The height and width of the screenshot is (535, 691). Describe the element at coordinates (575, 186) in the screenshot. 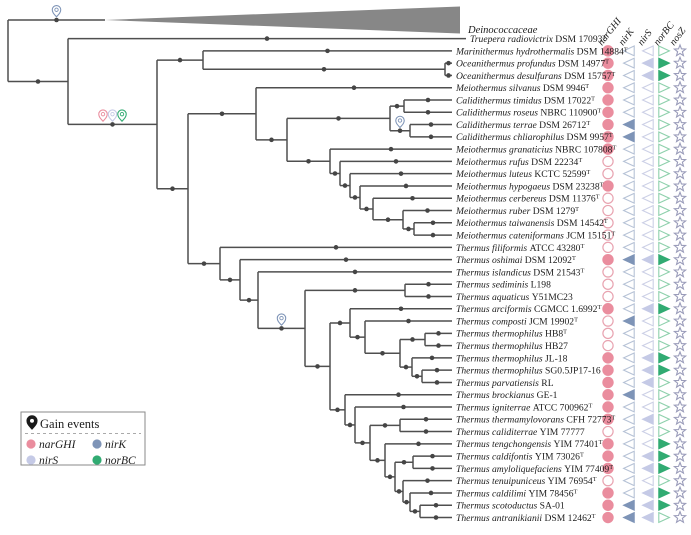

I see `species-strain: DSM 23238` at that location.